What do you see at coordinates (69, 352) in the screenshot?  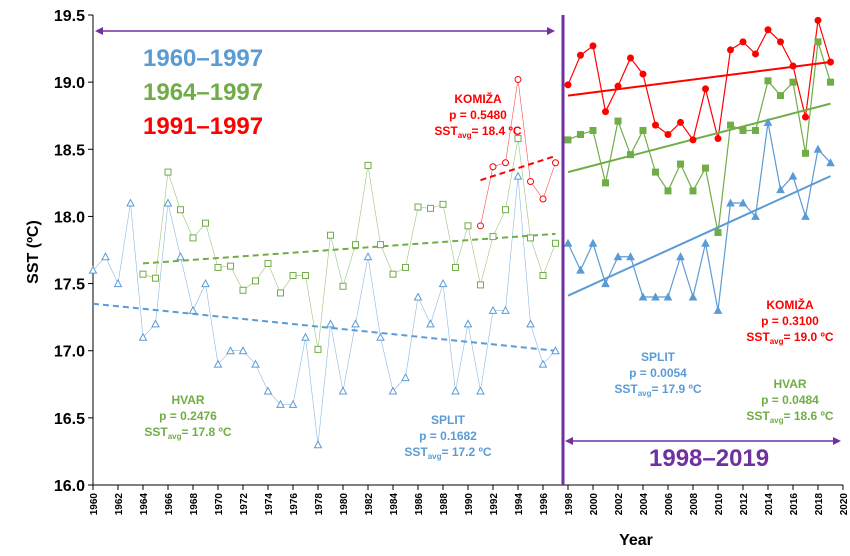 I see `y-tick-label: 17.0` at bounding box center [69, 352].